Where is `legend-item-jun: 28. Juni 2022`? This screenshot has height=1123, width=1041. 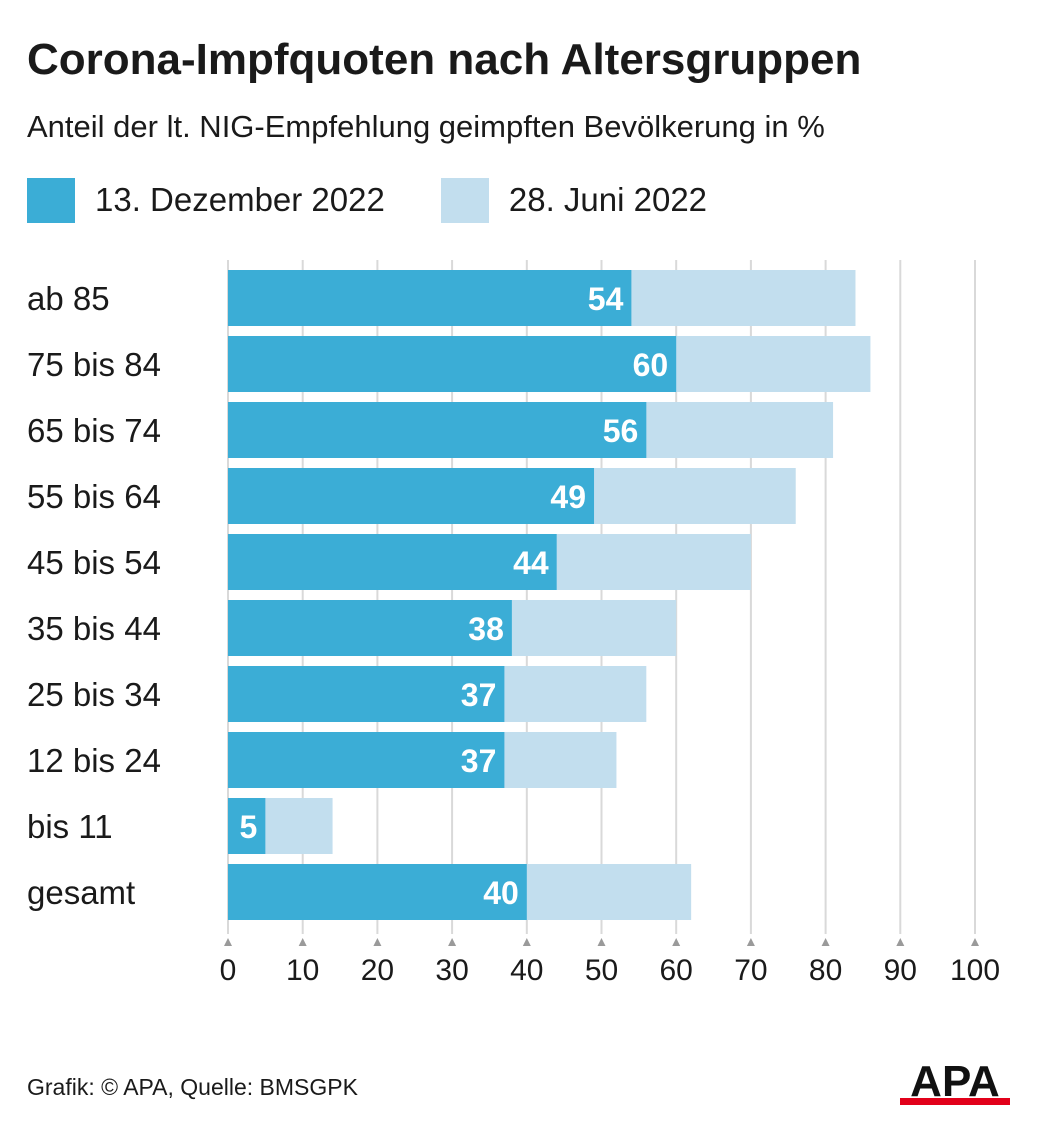
legend-item-jun: 28. Juni 2022 is located at coordinates (574, 200).